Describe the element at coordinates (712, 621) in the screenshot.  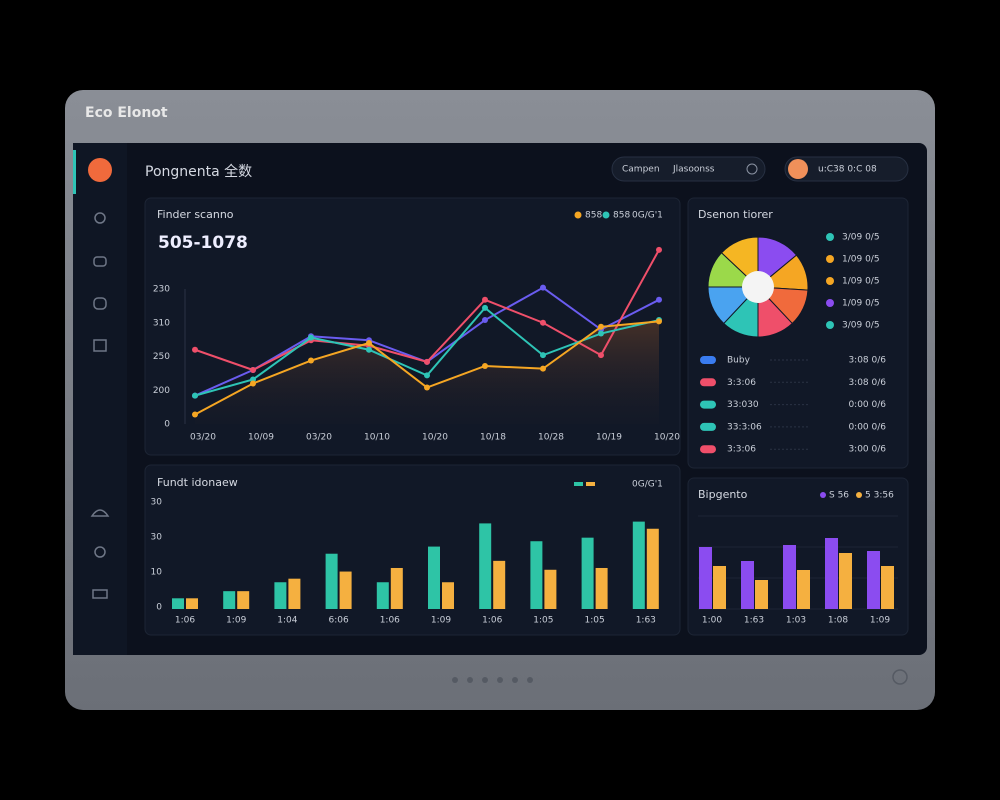
I see `x-tick-label: 1:00` at that location.